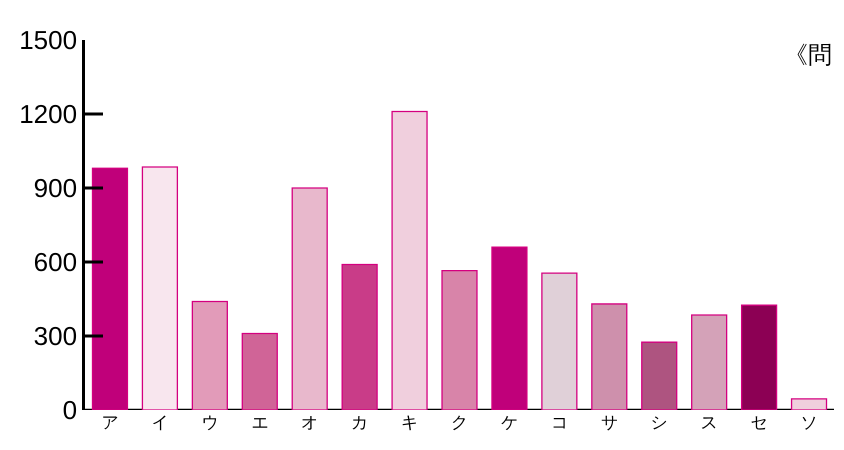  Describe the element at coordinates (48, 40) in the screenshot. I see `y-tick-label: 1500` at that location.